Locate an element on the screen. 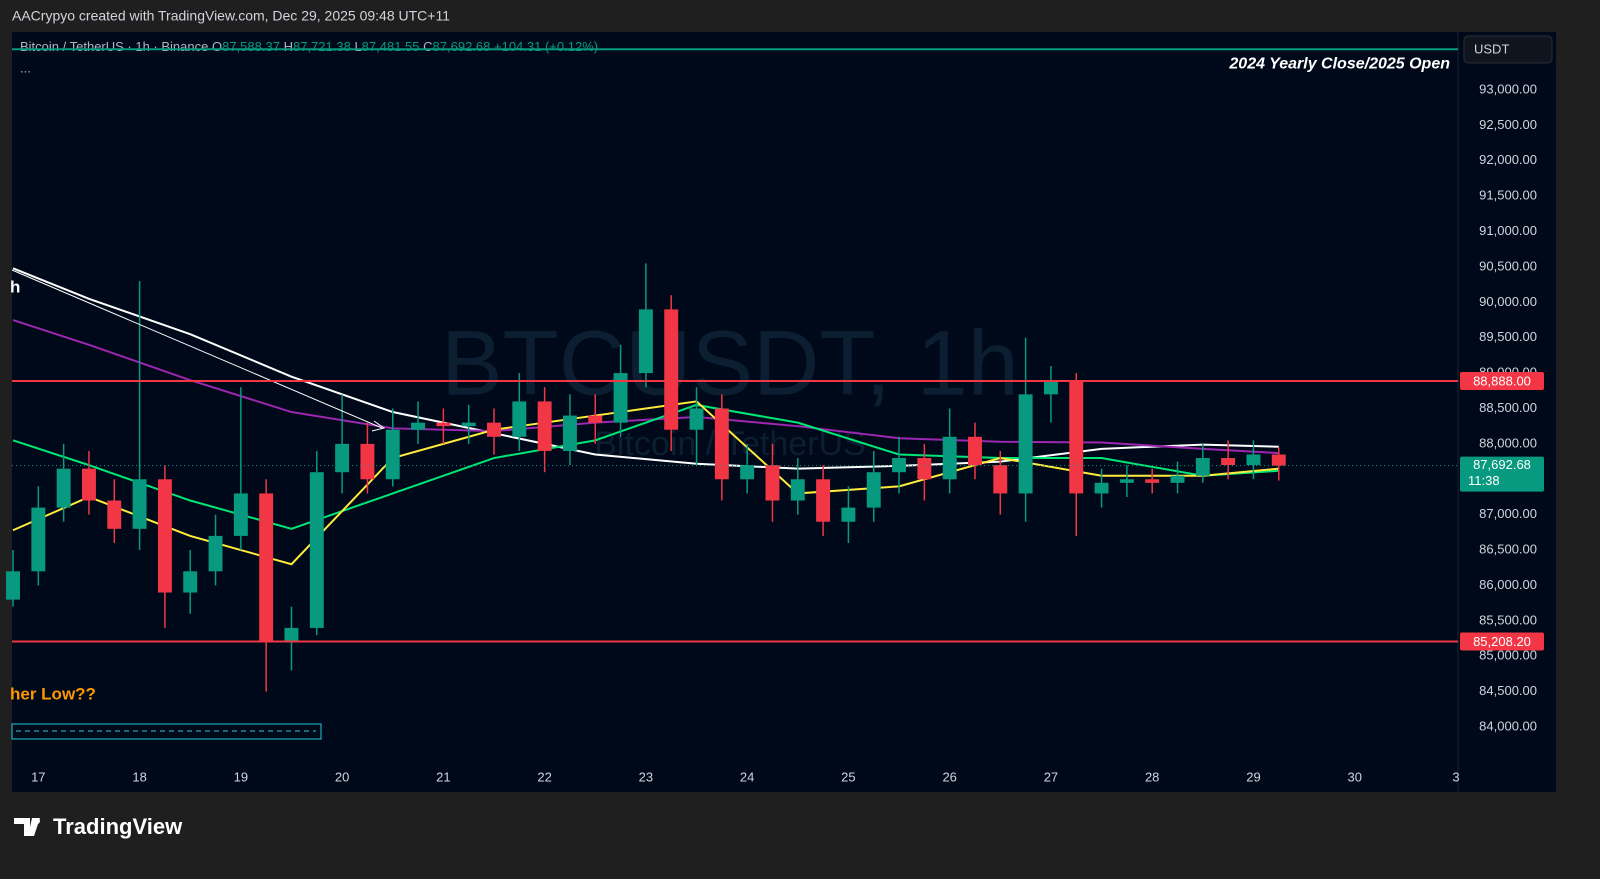  x-tick-label: 18 is located at coordinates (139, 776).